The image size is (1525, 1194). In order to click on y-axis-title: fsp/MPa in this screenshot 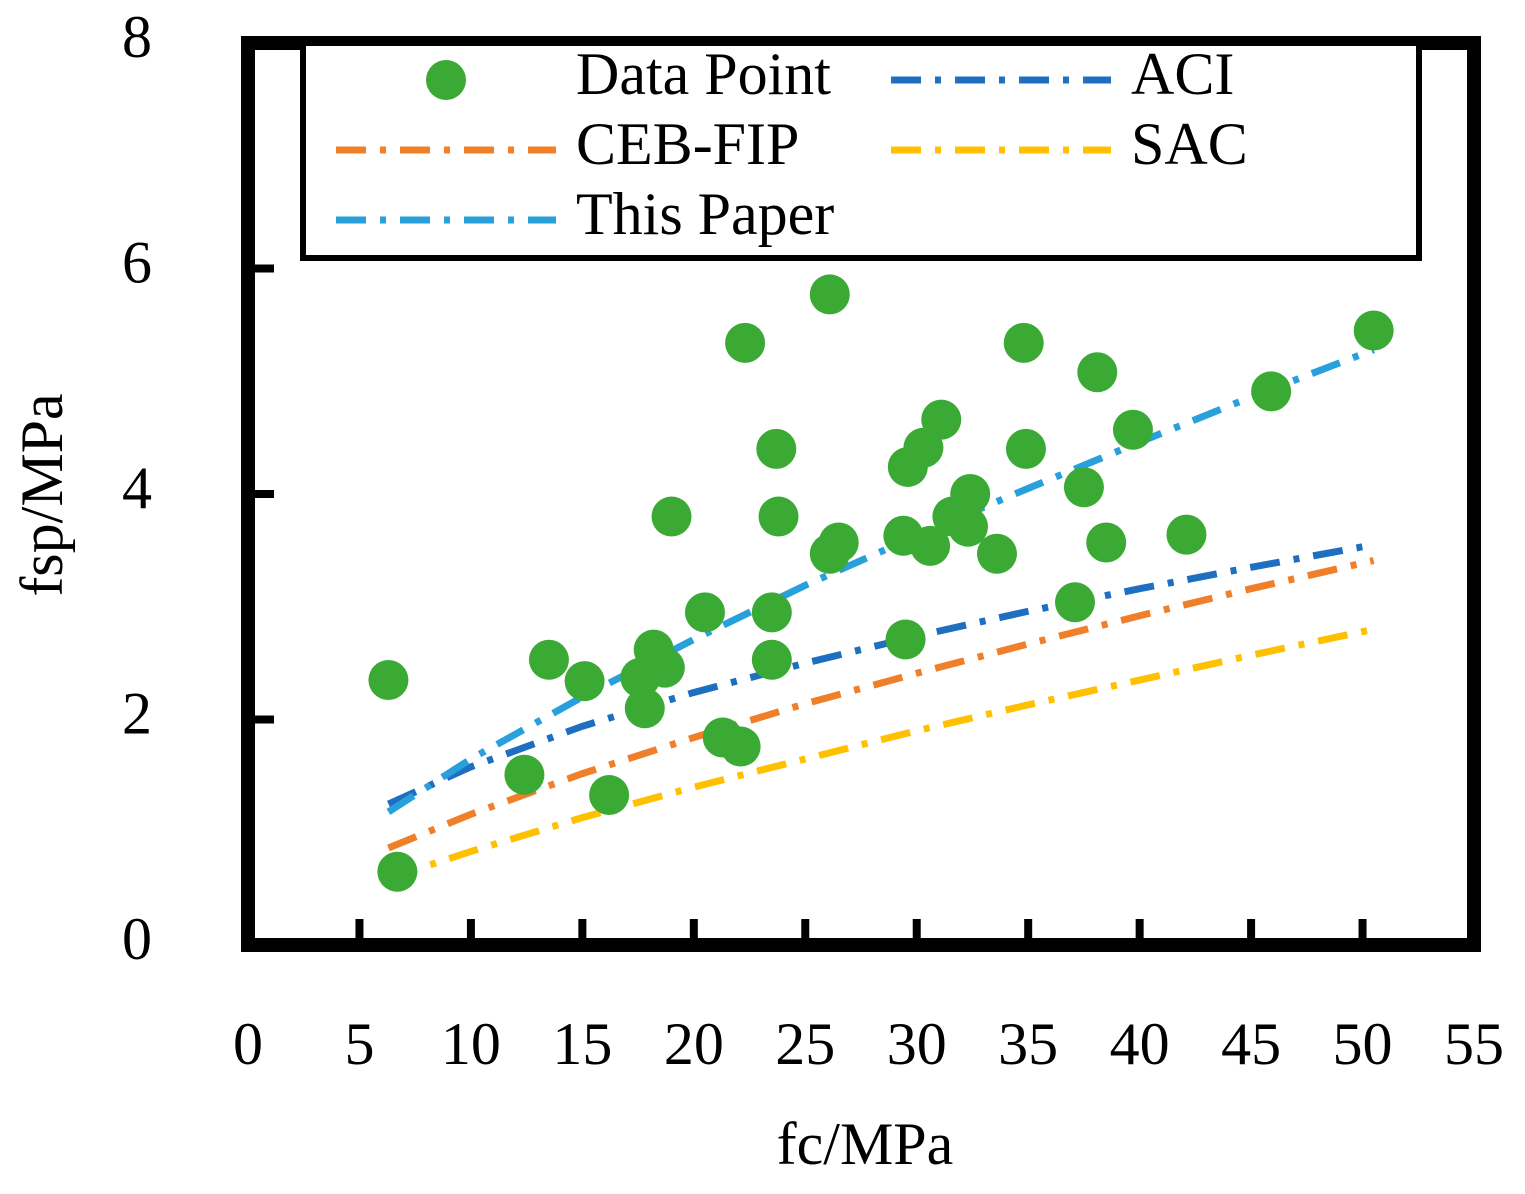, I will do `click(42, 494)`.